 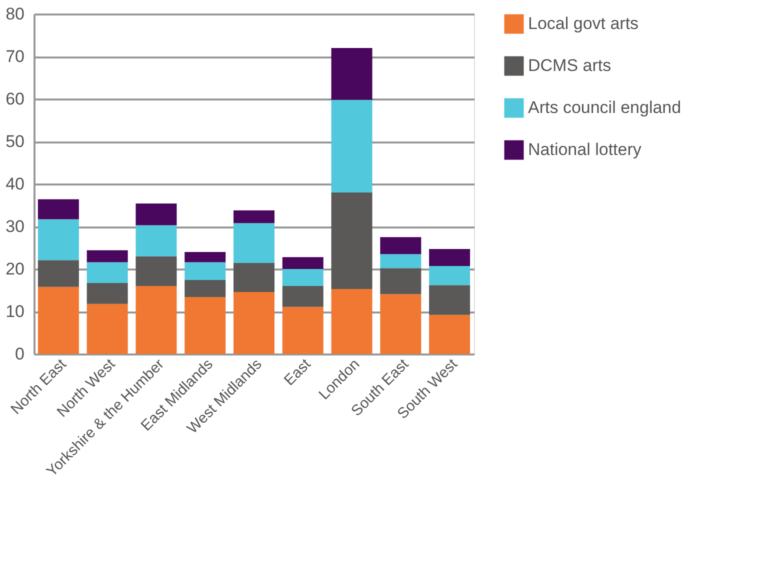 What do you see at coordinates (15, 56) in the screenshot?
I see `y-tick-label: 70` at bounding box center [15, 56].